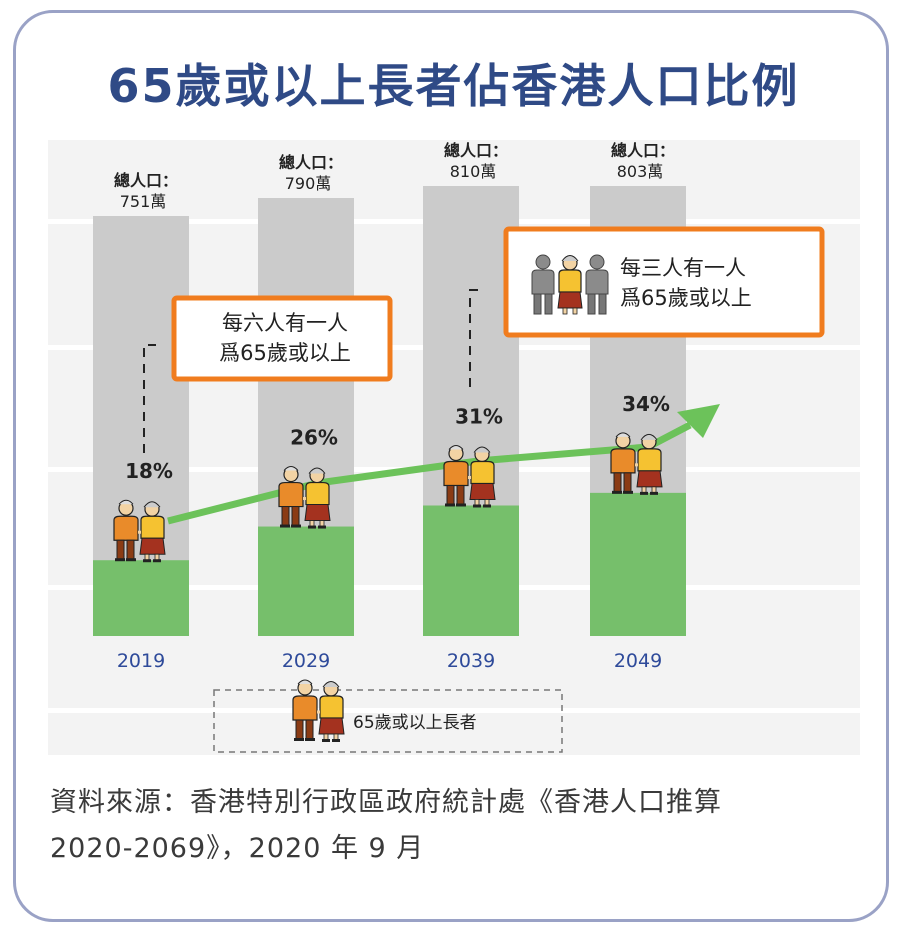  I want to click on legend-box, so click(388, 721).